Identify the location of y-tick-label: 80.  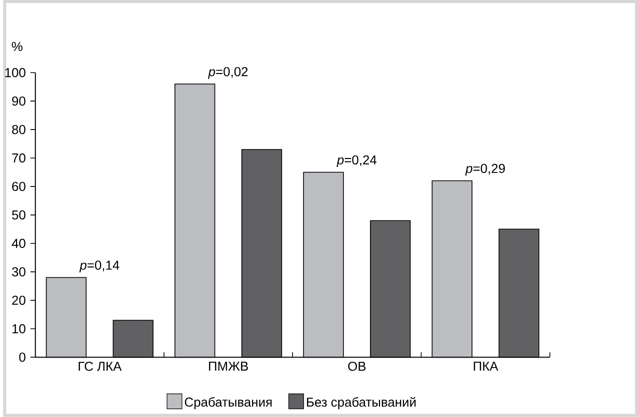
(19, 129).